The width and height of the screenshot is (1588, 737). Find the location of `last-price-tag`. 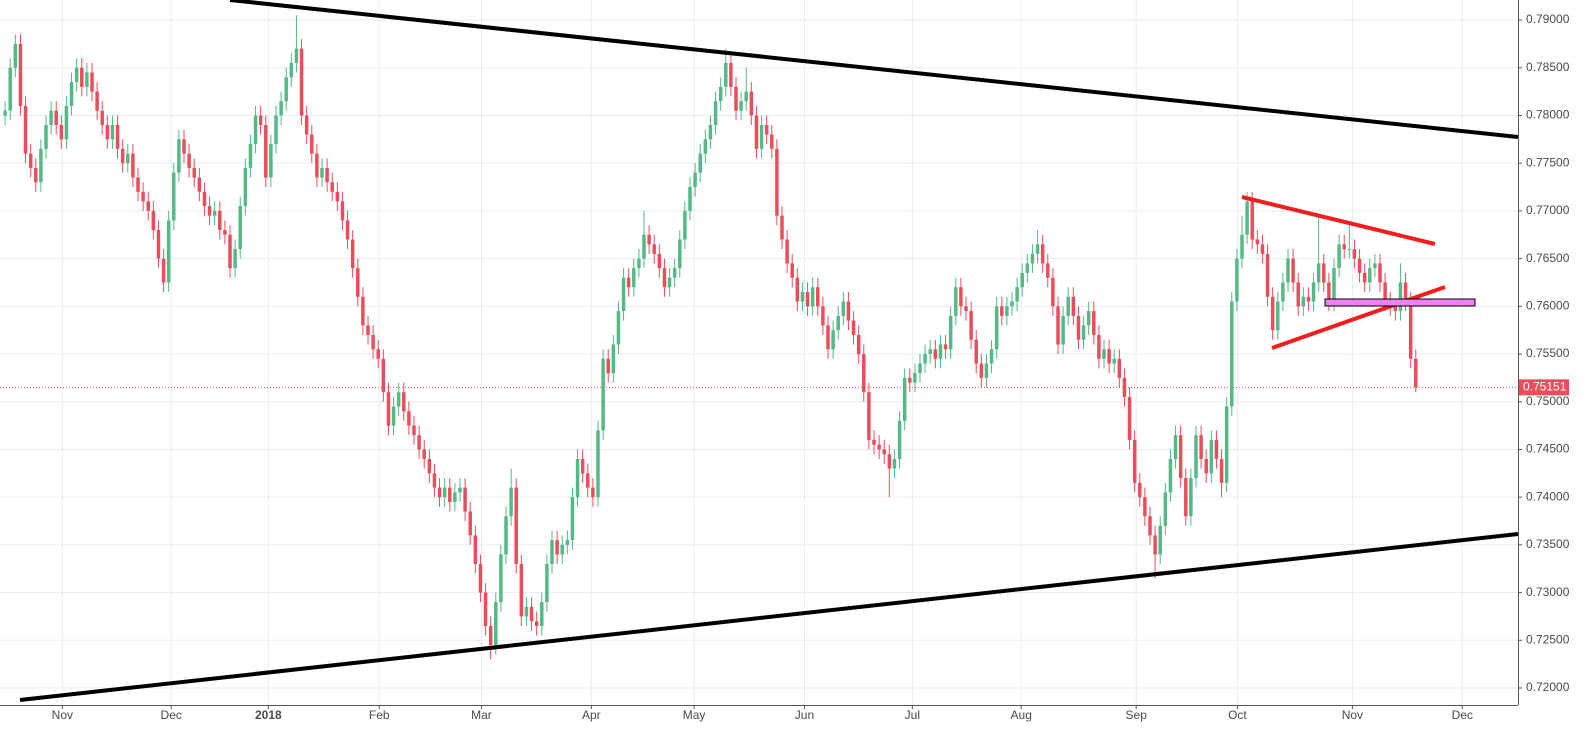

last-price-tag is located at coordinates (1544, 387).